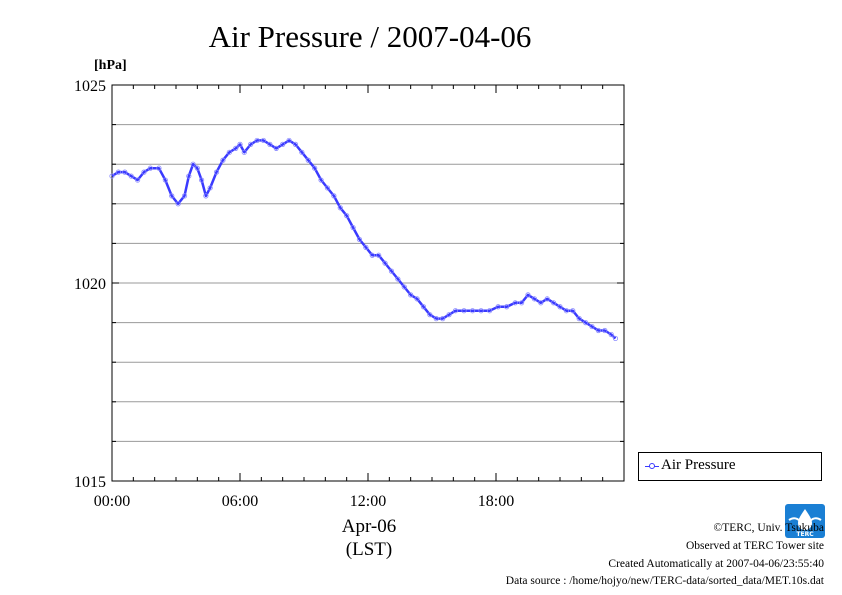 The image size is (842, 595). Describe the element at coordinates (496, 501) in the screenshot. I see `x-tick-label: 18:00` at that location.